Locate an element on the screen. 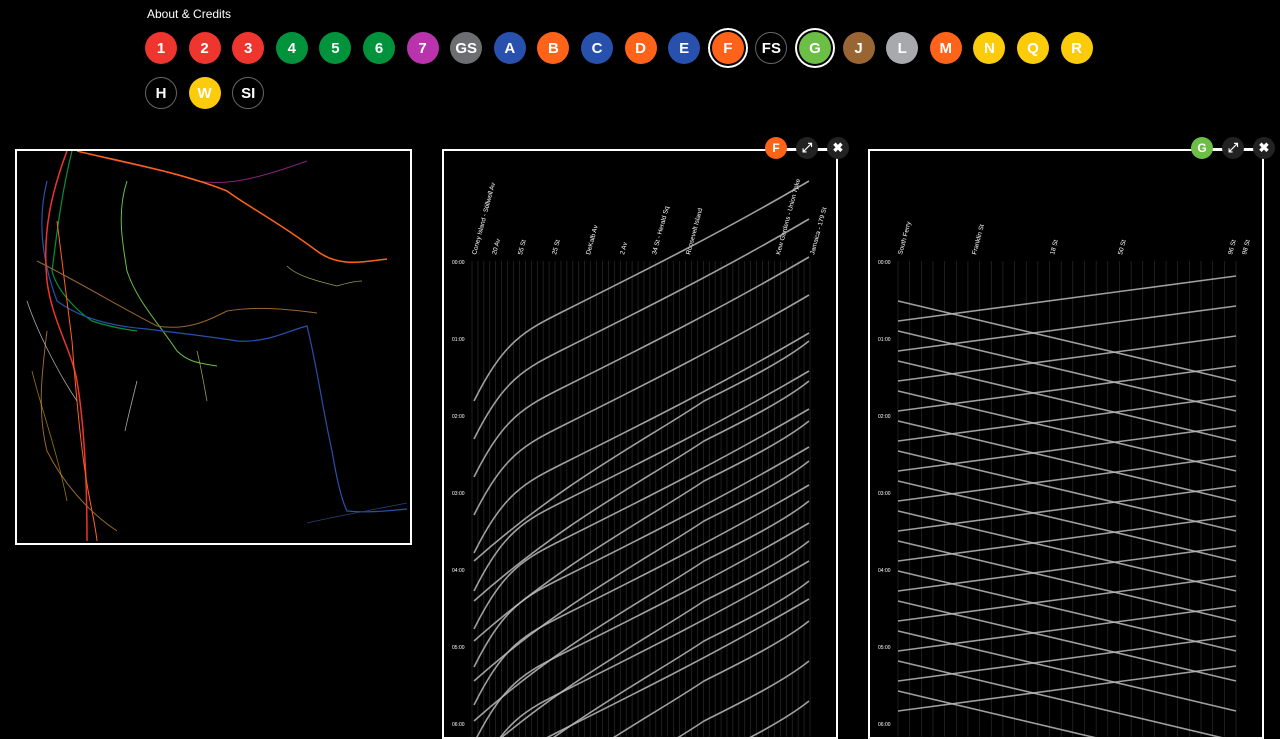  time-tick-label: 00:00 is located at coordinates (884, 263).